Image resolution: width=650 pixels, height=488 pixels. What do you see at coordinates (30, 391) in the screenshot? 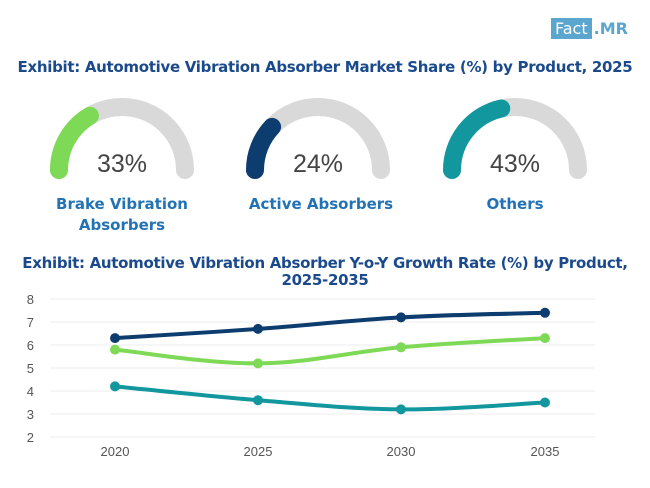
I see `y-tick-label: 4` at bounding box center [30, 391].